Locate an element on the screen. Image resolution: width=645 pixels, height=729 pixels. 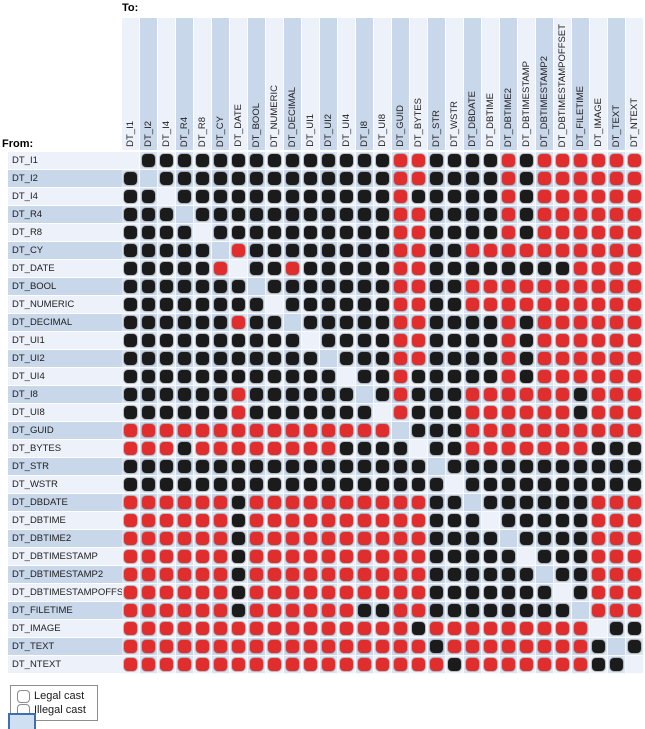
cell-DT_GUID-to-DT_I2 is located at coordinates (149, 431).